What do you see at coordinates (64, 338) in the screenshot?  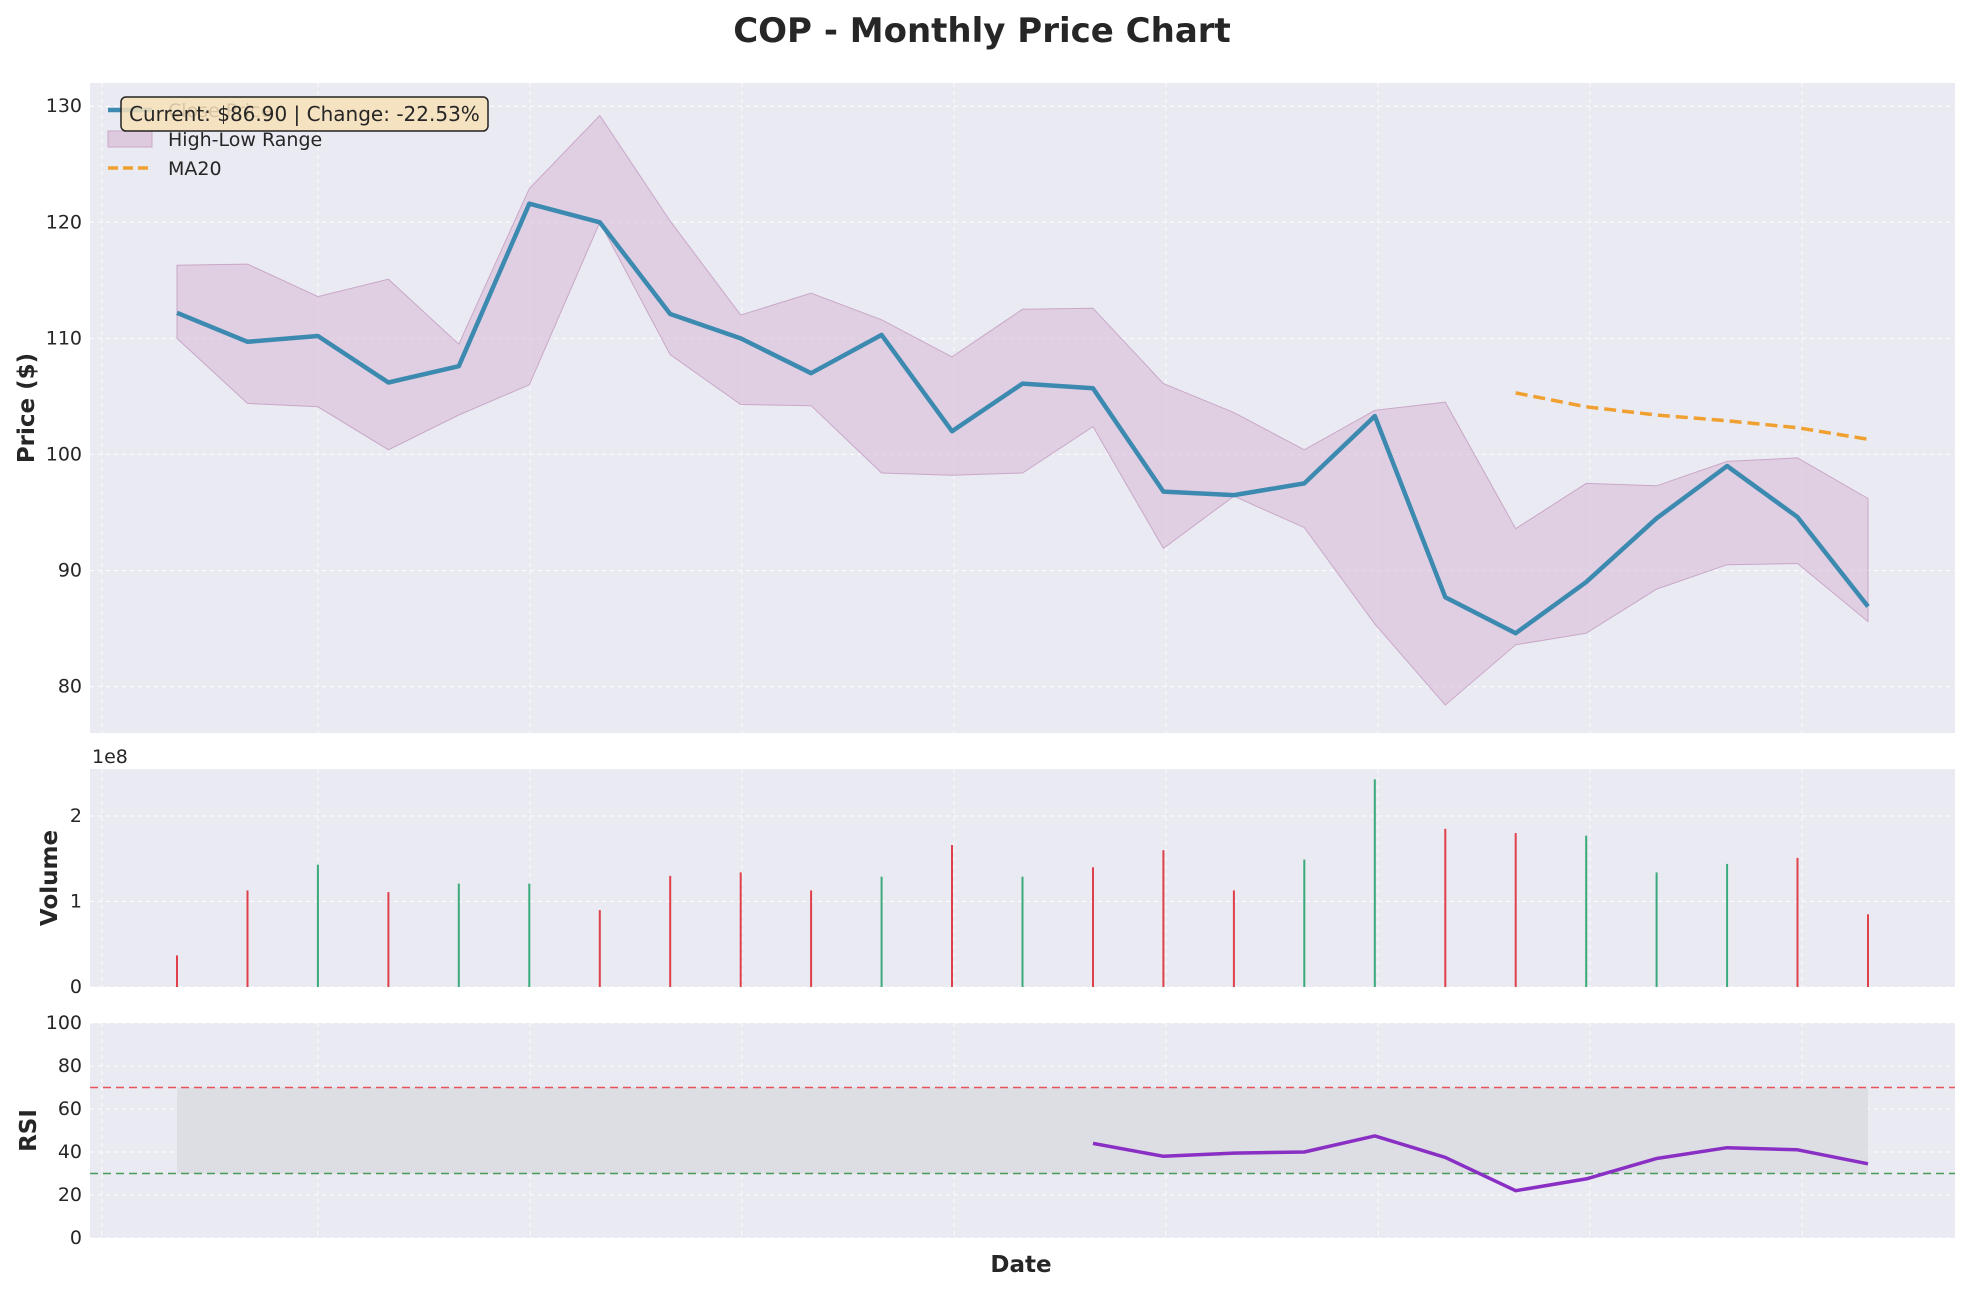 I see `y-tick-label: 110` at bounding box center [64, 338].